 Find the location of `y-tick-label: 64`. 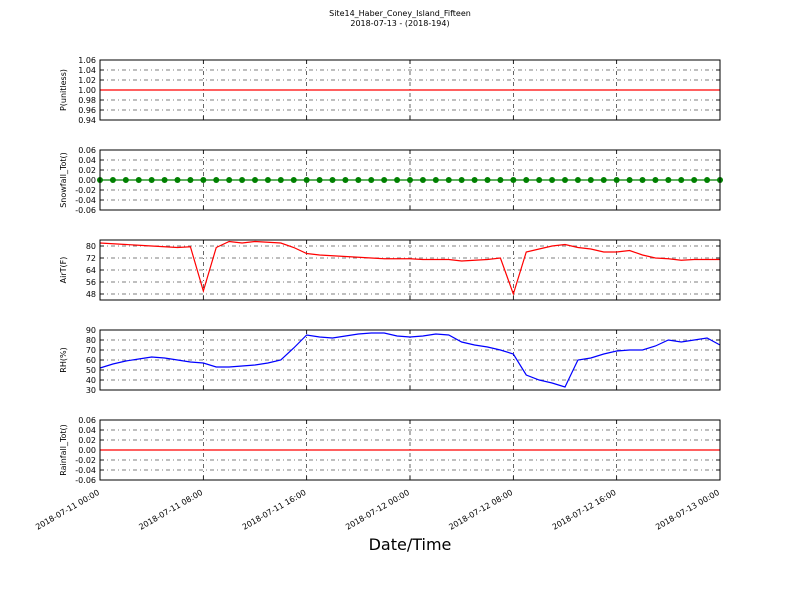

y-tick-label: 64 is located at coordinates (91, 270).